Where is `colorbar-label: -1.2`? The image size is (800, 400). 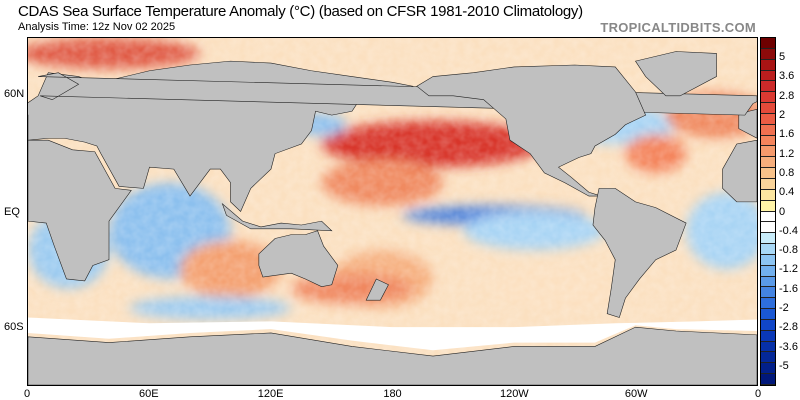
colorbar-label: -1.2 is located at coordinates (788, 269).